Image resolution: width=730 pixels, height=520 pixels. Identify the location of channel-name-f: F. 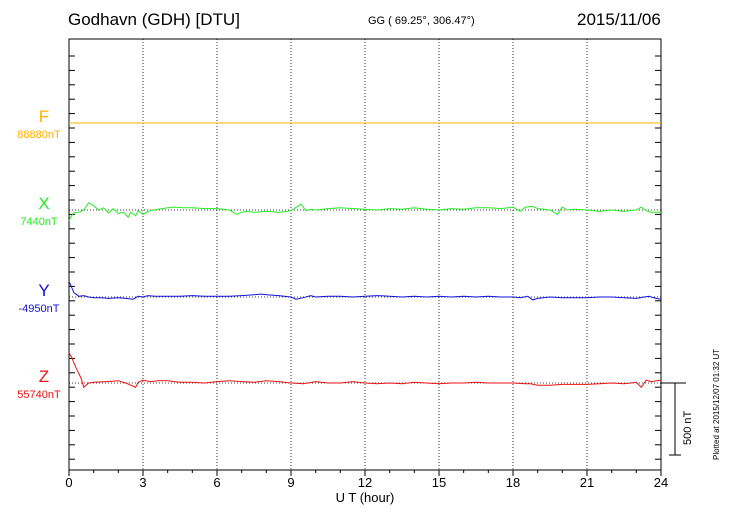
(44, 116).